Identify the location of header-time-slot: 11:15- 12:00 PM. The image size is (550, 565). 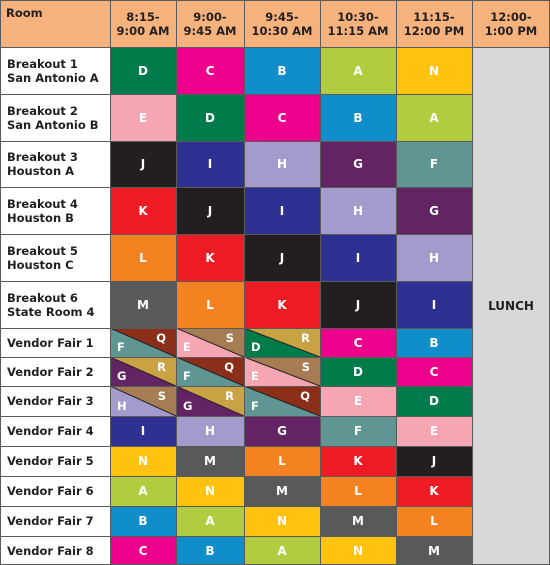
(434, 23).